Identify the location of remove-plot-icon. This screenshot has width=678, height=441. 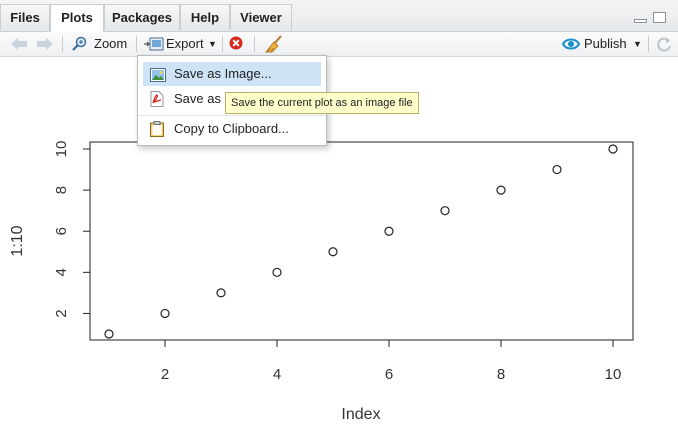
(236, 43).